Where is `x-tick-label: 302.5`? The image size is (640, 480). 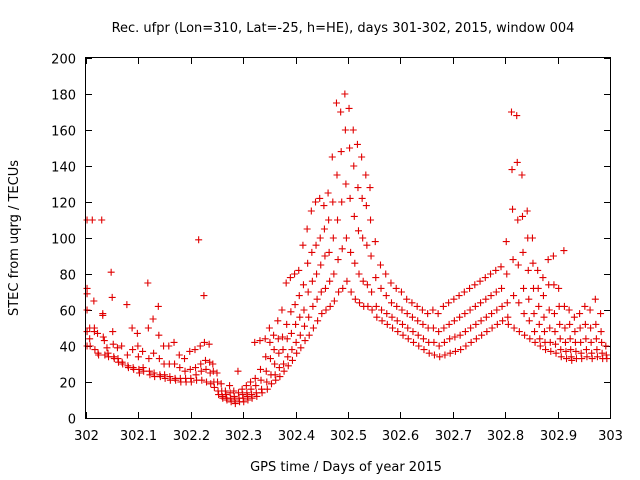 x-tick-label: 302.5 is located at coordinates (348, 436).